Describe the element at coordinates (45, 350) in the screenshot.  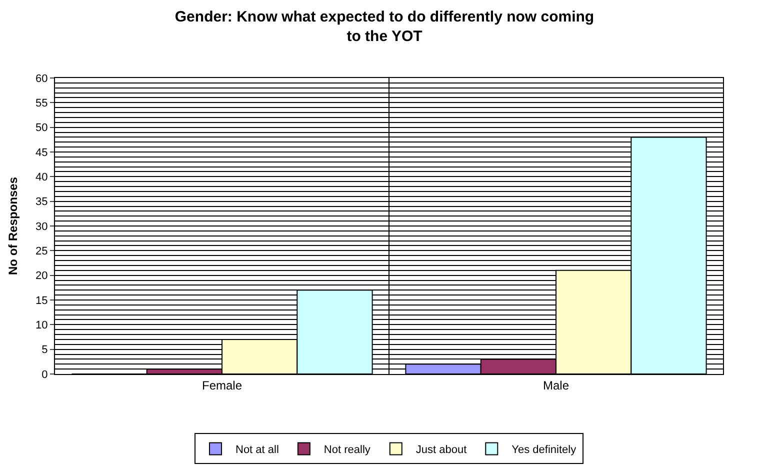
I see `y-tick-label: 5` at that location.